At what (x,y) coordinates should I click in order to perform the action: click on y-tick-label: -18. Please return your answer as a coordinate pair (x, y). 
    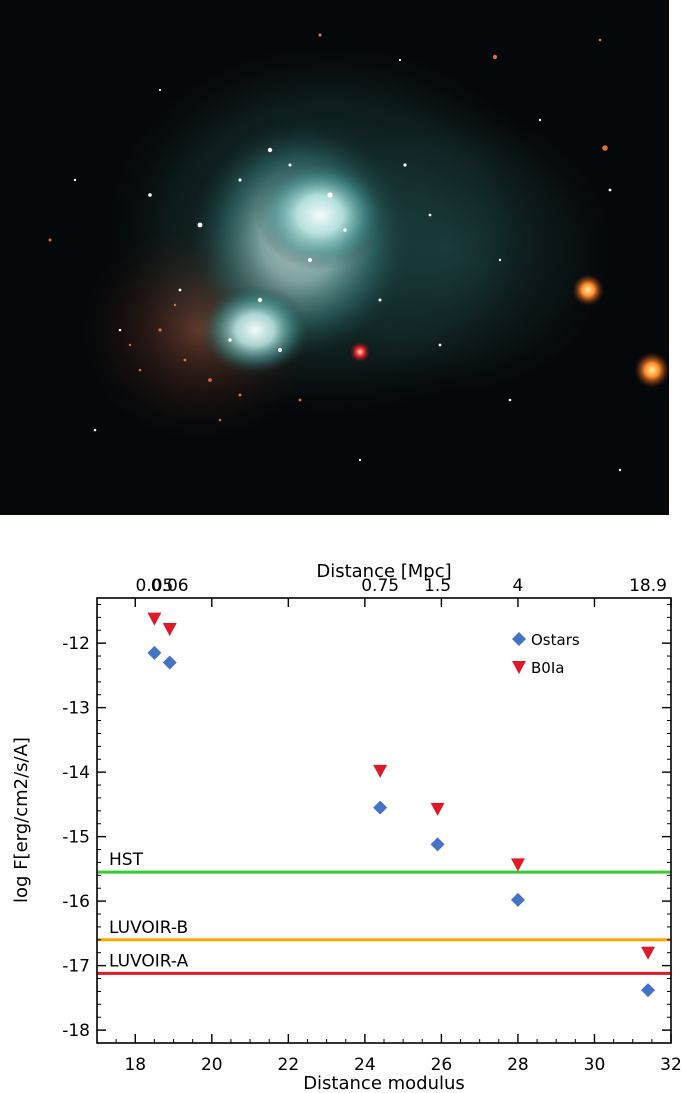
    Looking at the image, I should click on (76, 1031).